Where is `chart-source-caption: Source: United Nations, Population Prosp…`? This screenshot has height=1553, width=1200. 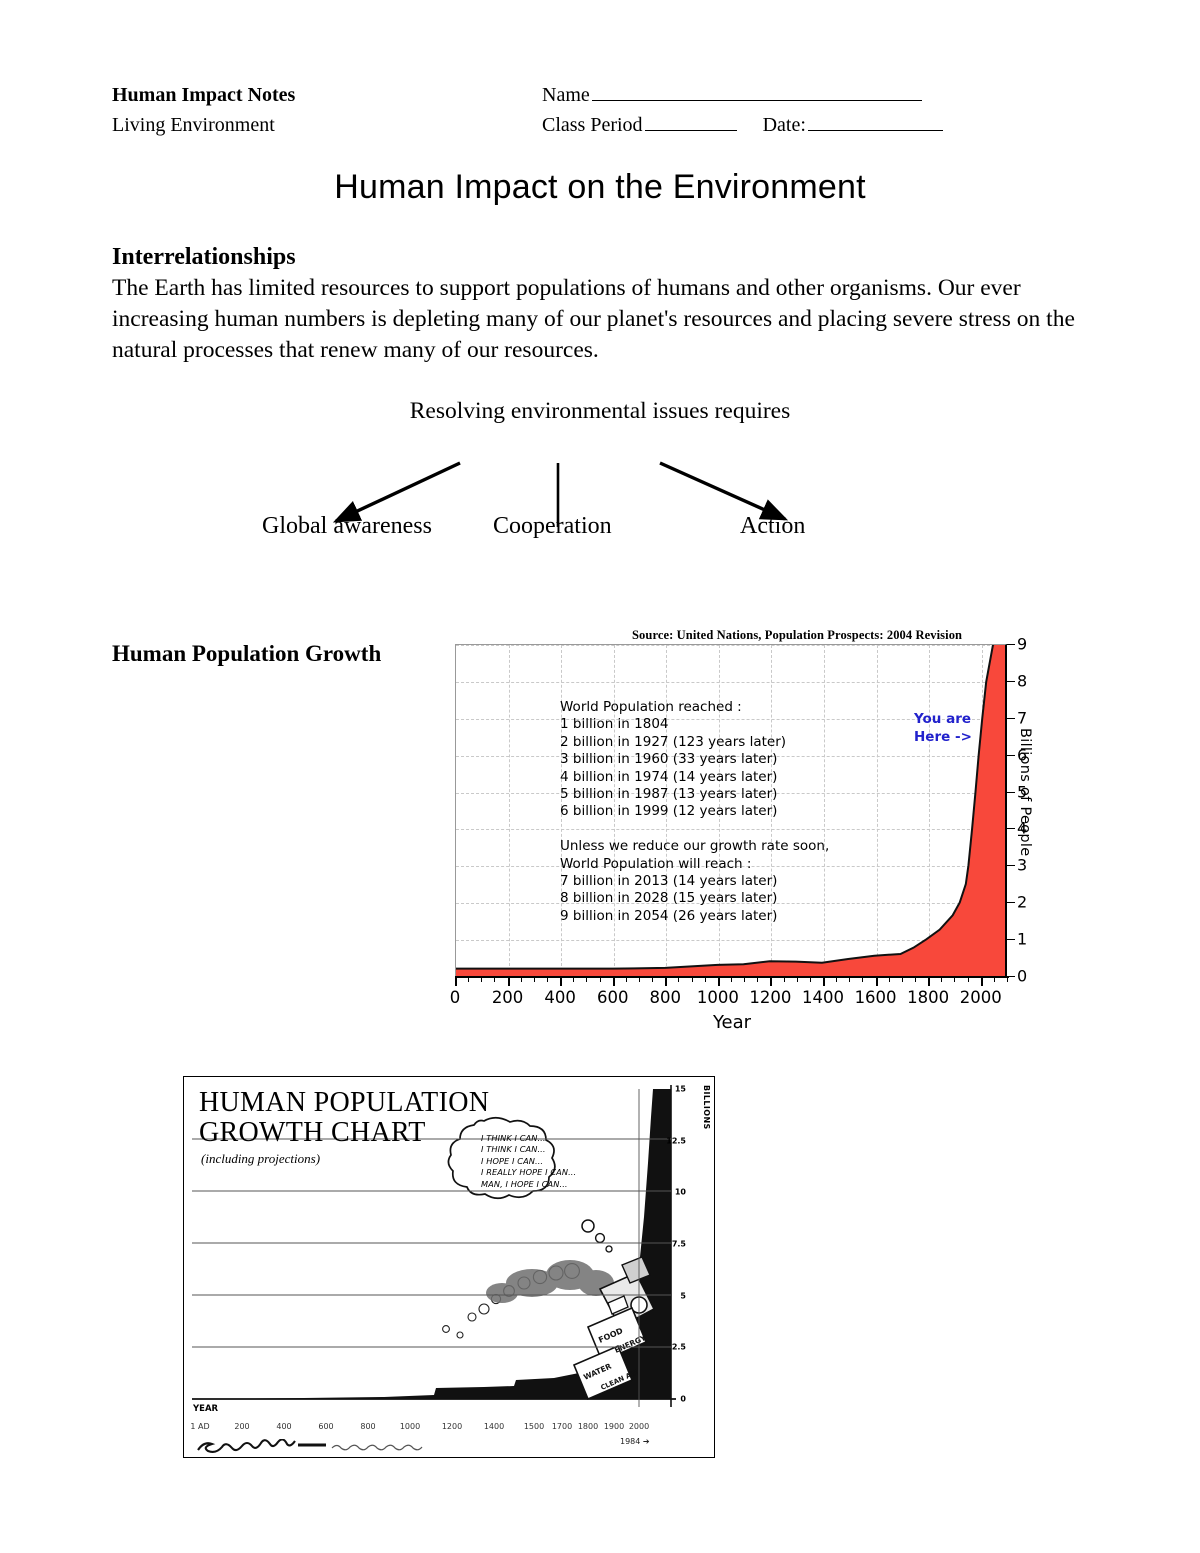 chart-source-caption: Source: United Nations, Population Prosp… is located at coordinates (797, 635).